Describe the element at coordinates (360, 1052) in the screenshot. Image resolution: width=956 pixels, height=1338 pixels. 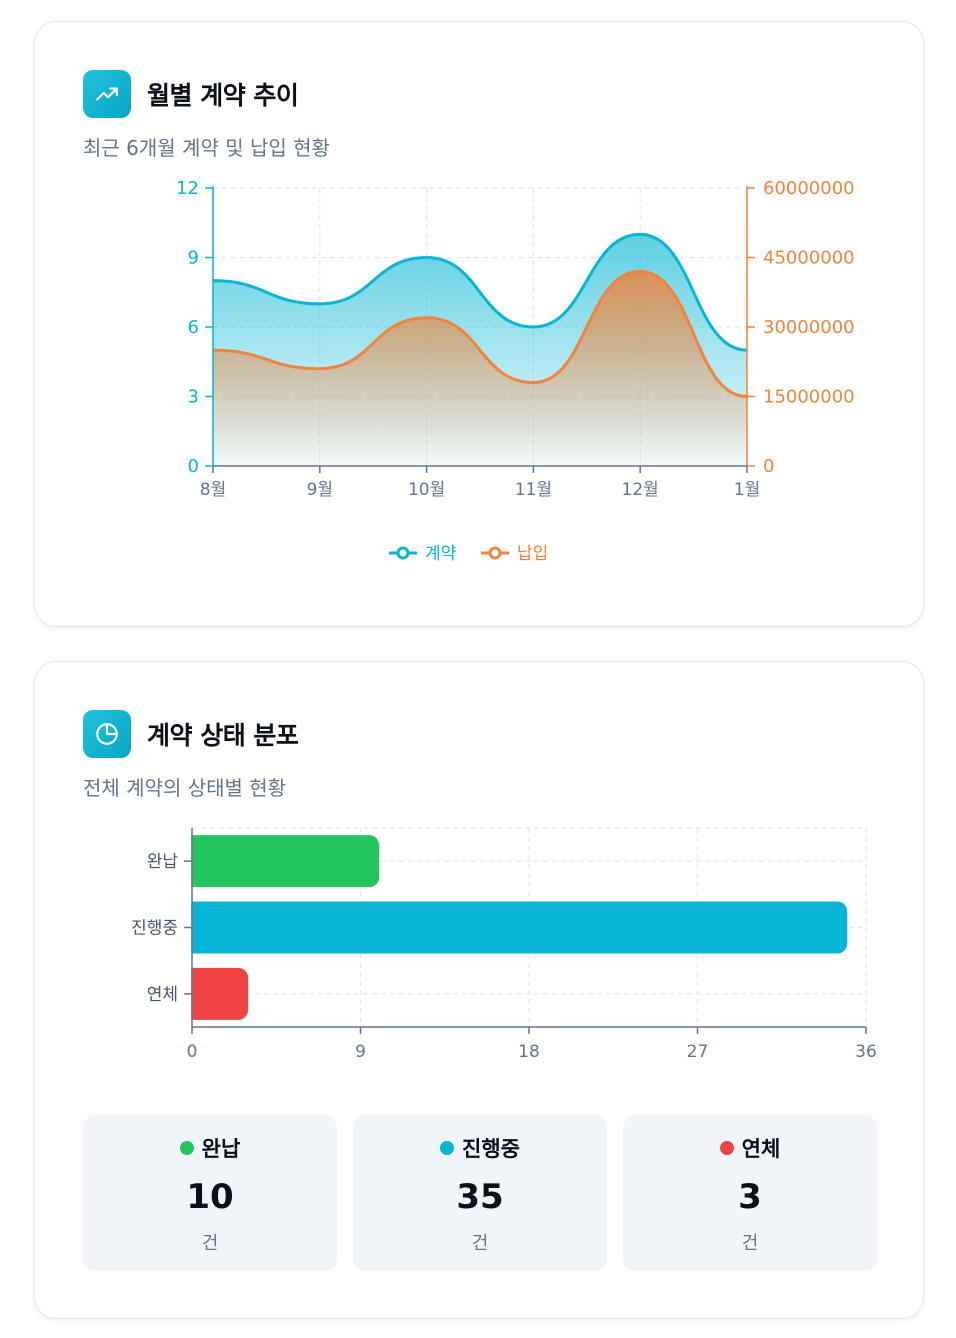
I see `x-tick-label: 9` at that location.